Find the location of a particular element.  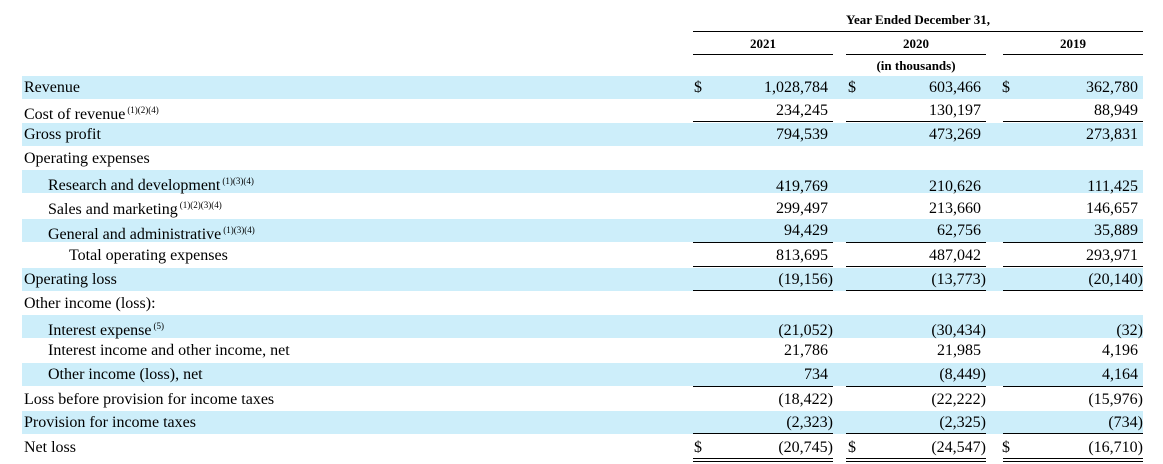

value-cell: 813,695 is located at coordinates (802, 255).